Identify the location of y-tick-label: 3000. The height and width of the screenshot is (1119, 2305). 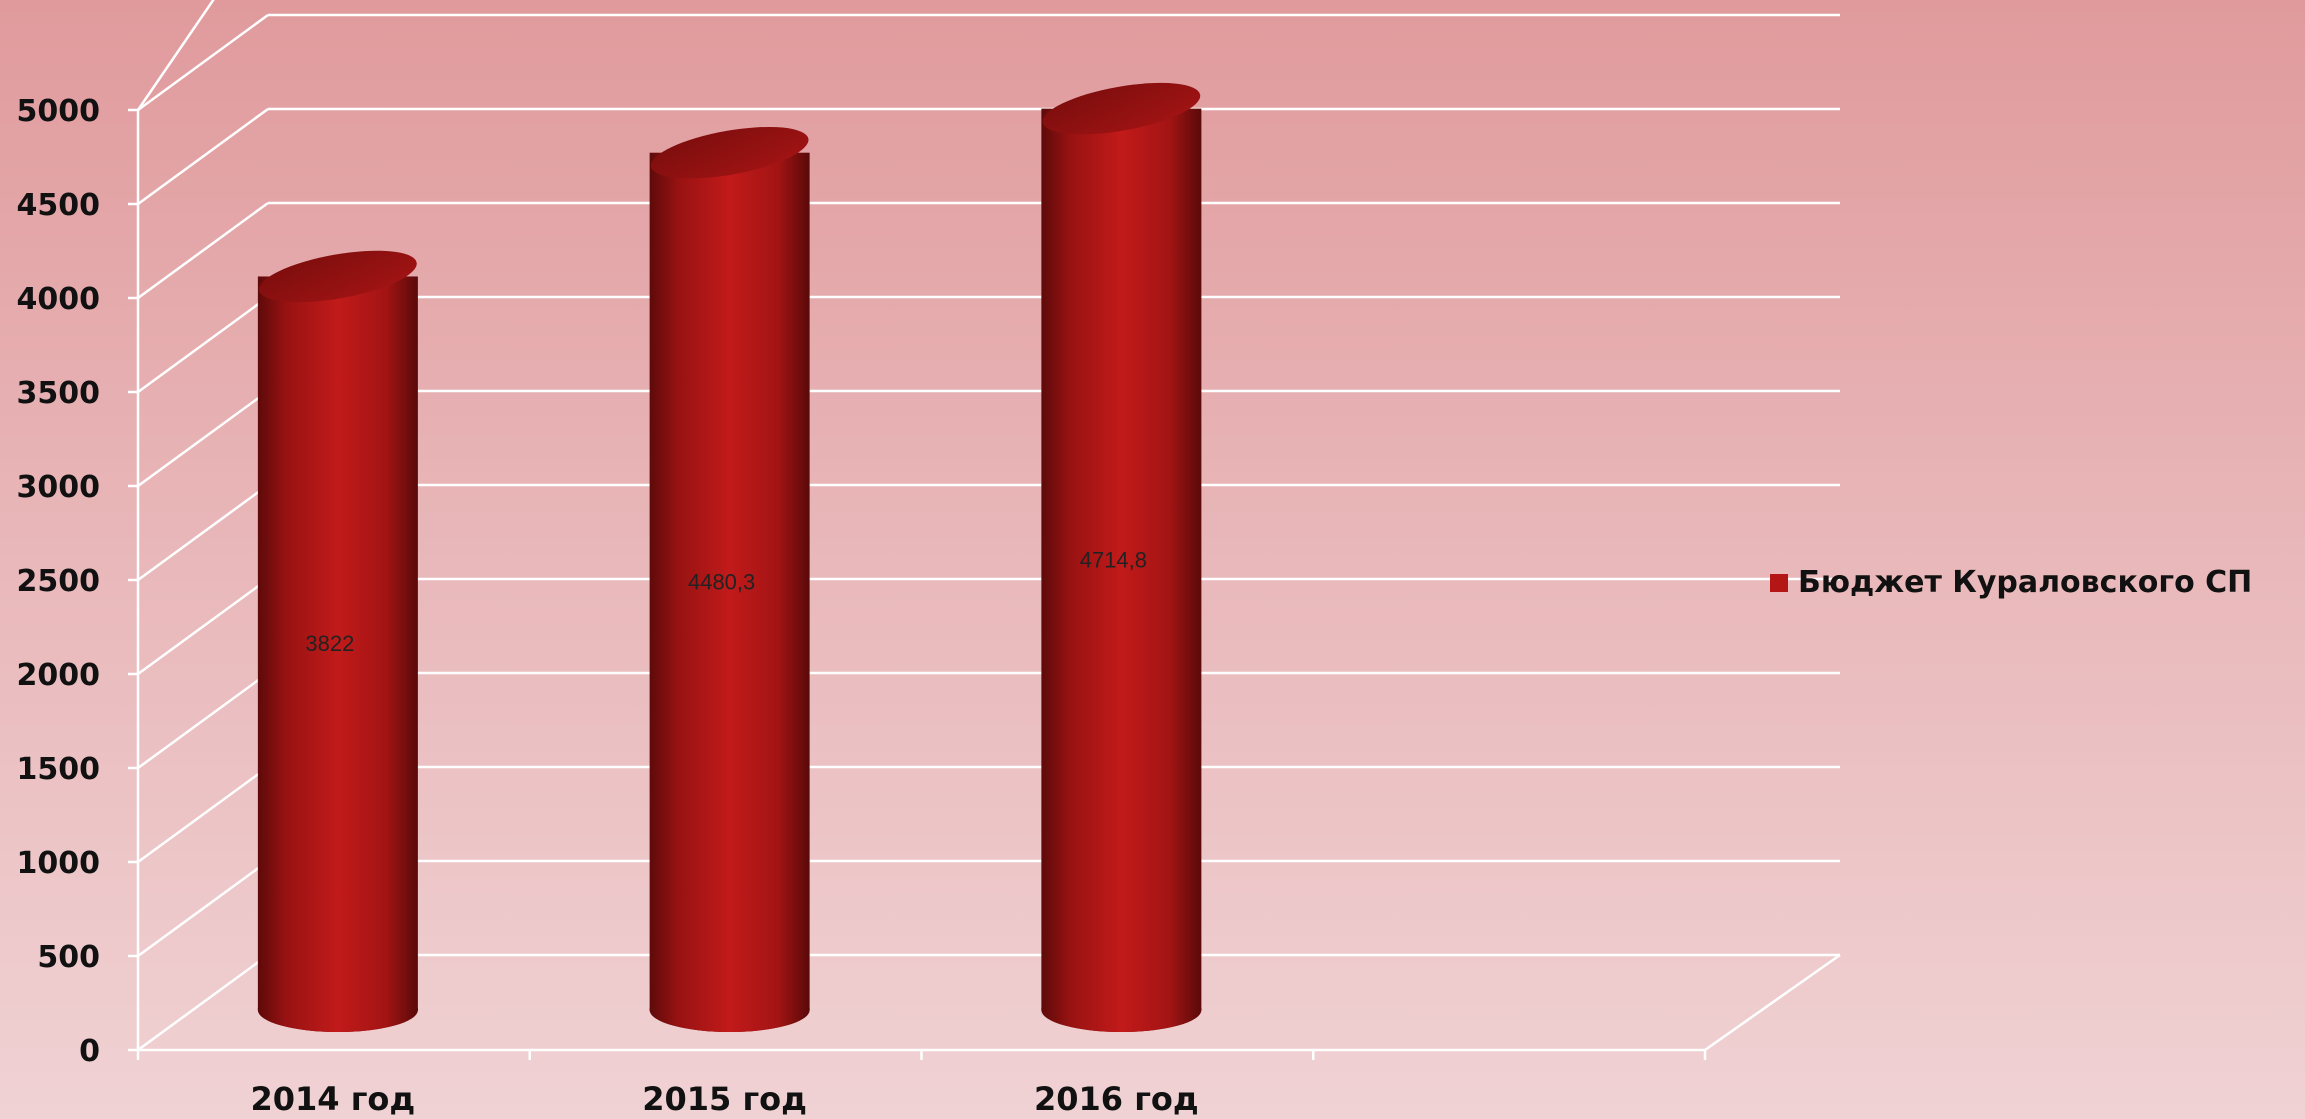
(59, 487).